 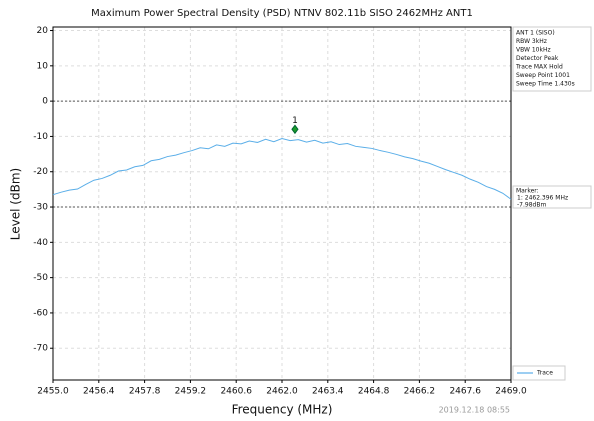 What do you see at coordinates (40, 278) in the screenshot?
I see `y-tick-label: -50` at bounding box center [40, 278].